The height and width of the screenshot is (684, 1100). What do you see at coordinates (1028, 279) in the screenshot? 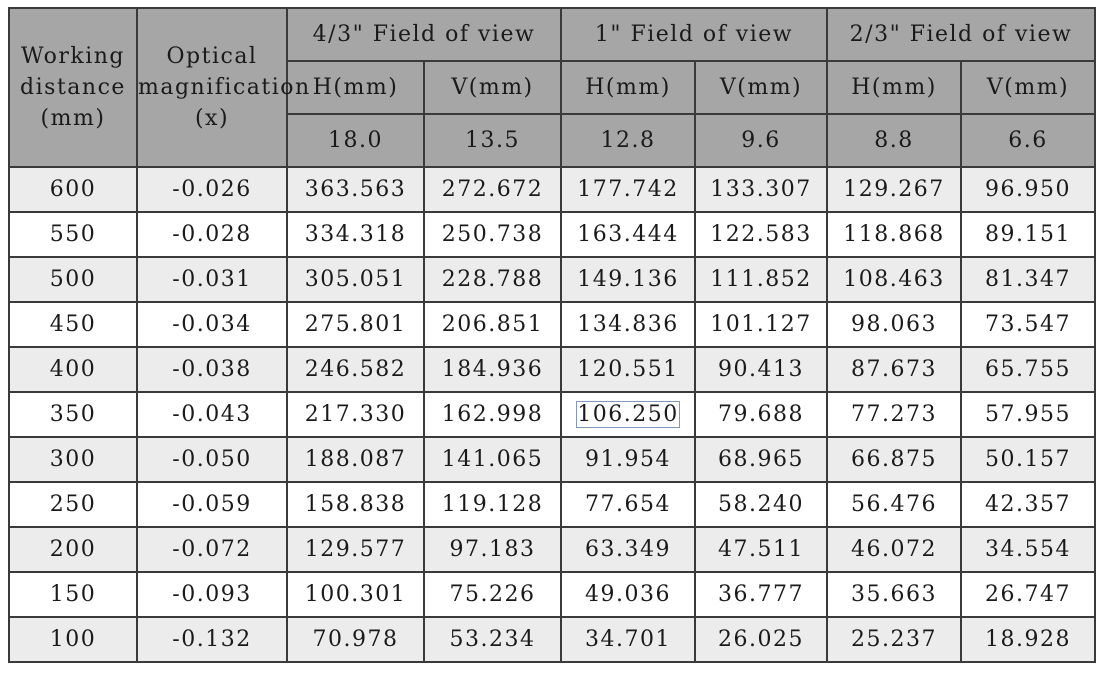
I see `fov-2-3-v-cell: 81.347` at bounding box center [1028, 279].